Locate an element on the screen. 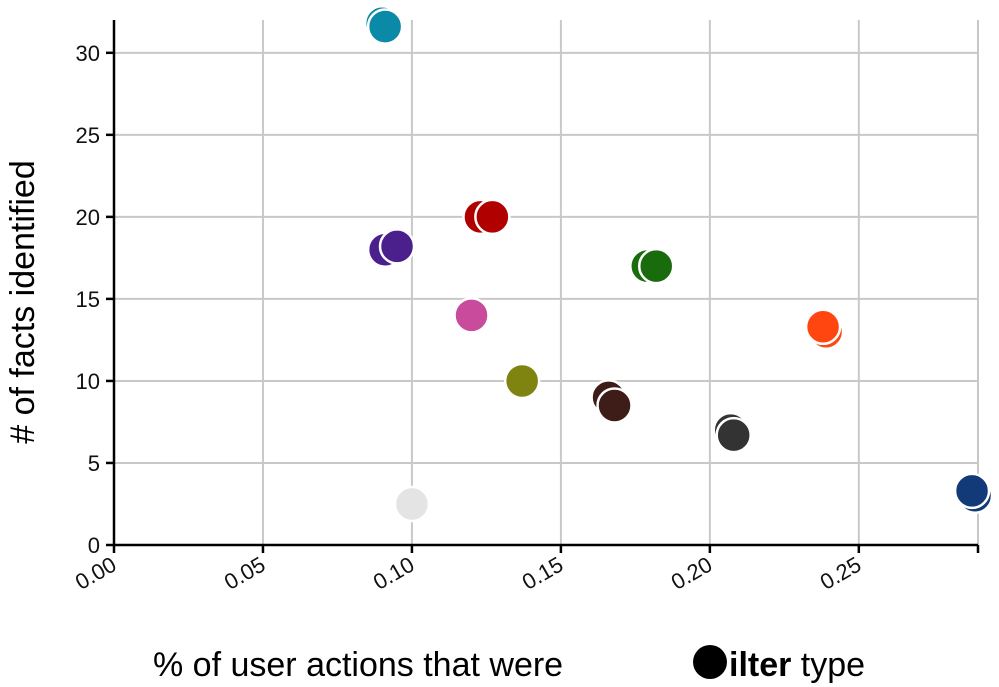 This screenshot has width=999, height=687. y-tick-label: 30 is located at coordinates (88, 53).